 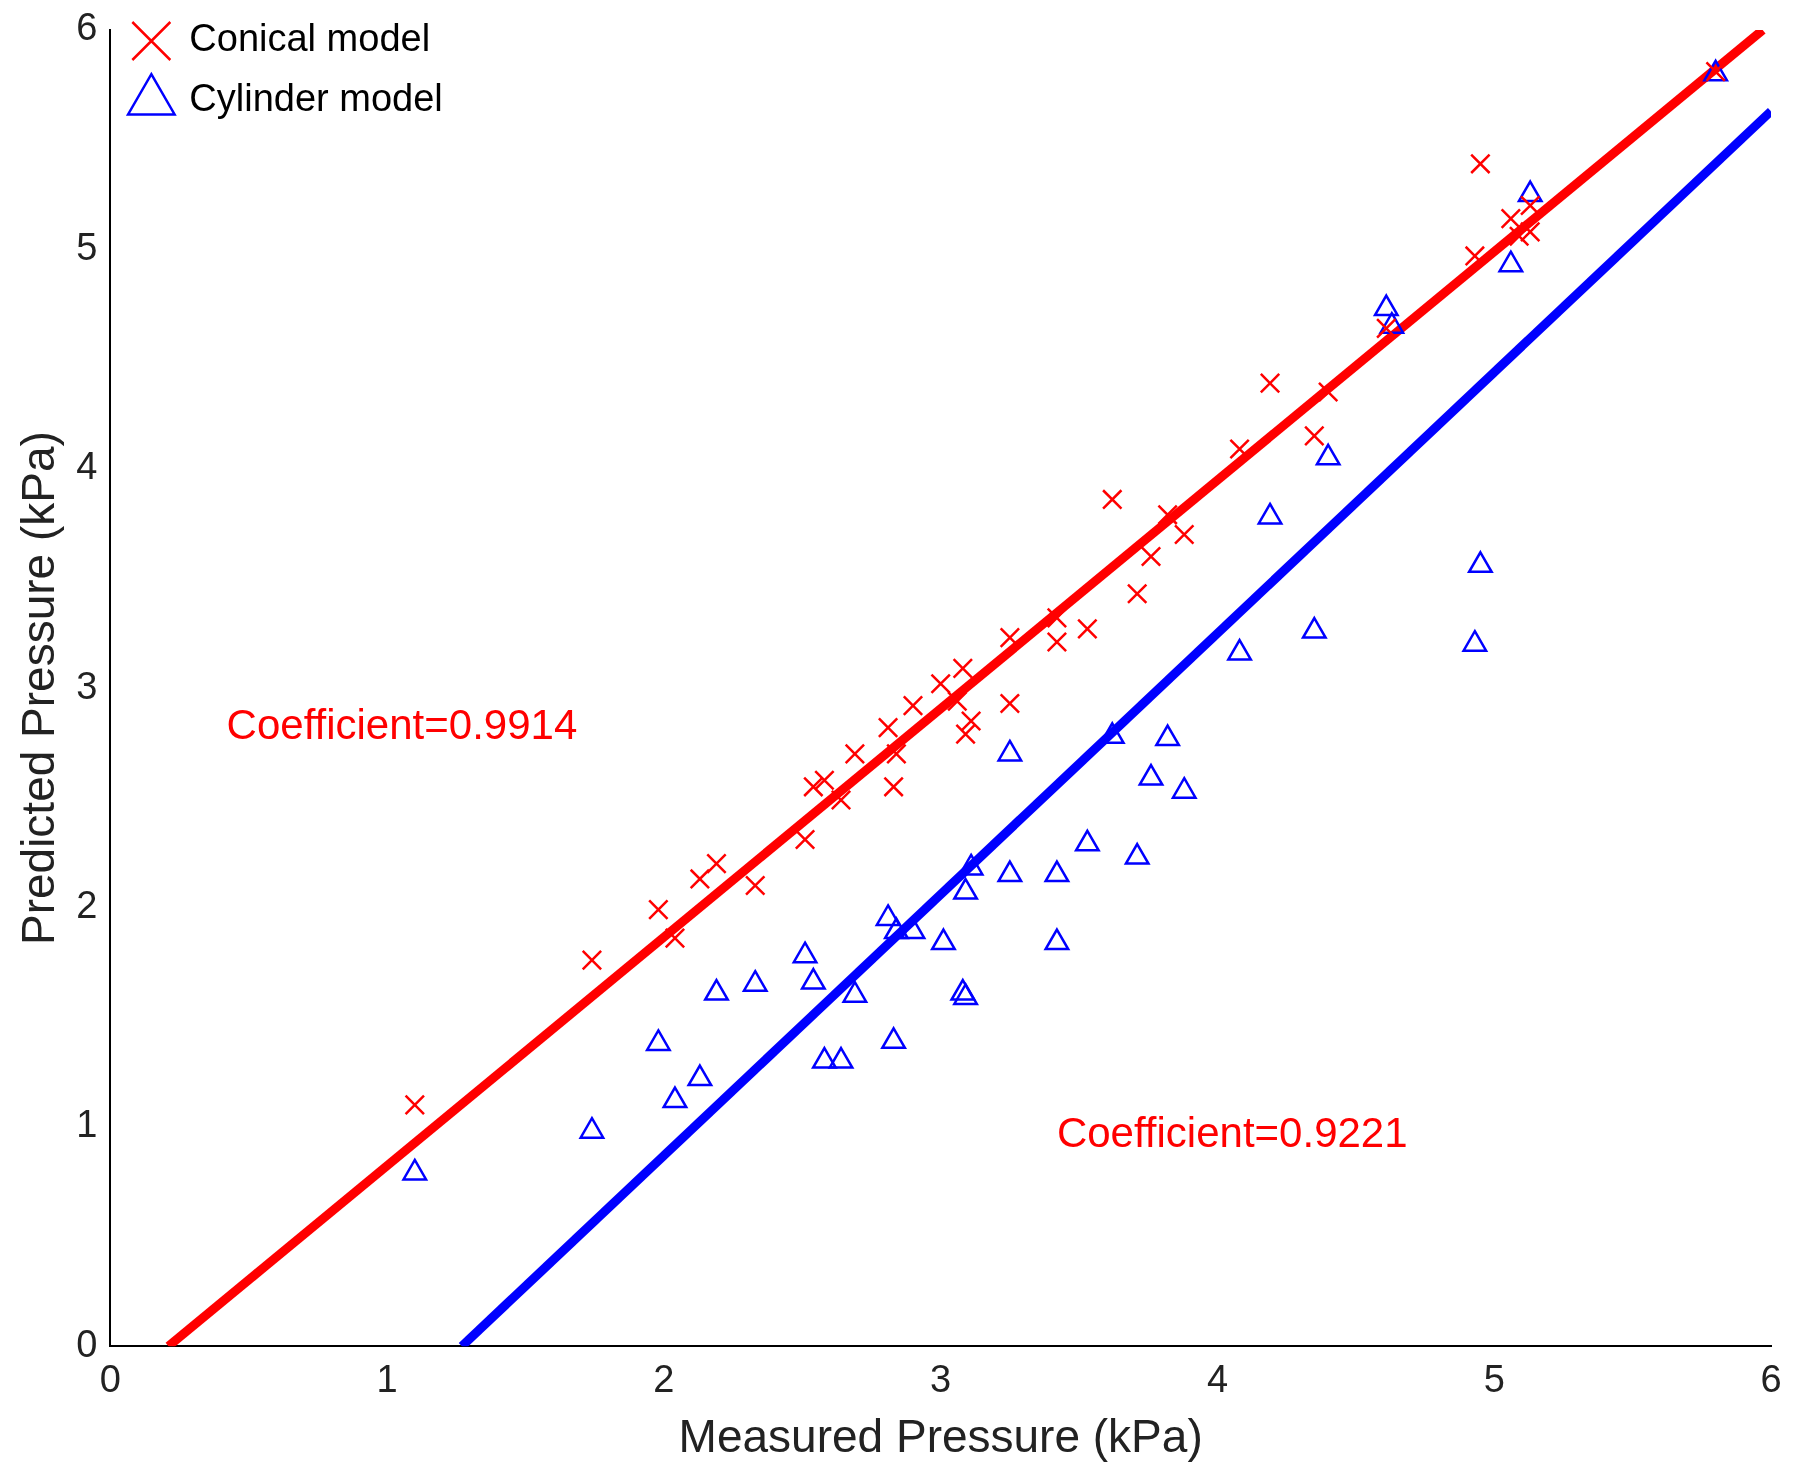 I want to click on y-tick-label: 6, so click(x=87, y=27).